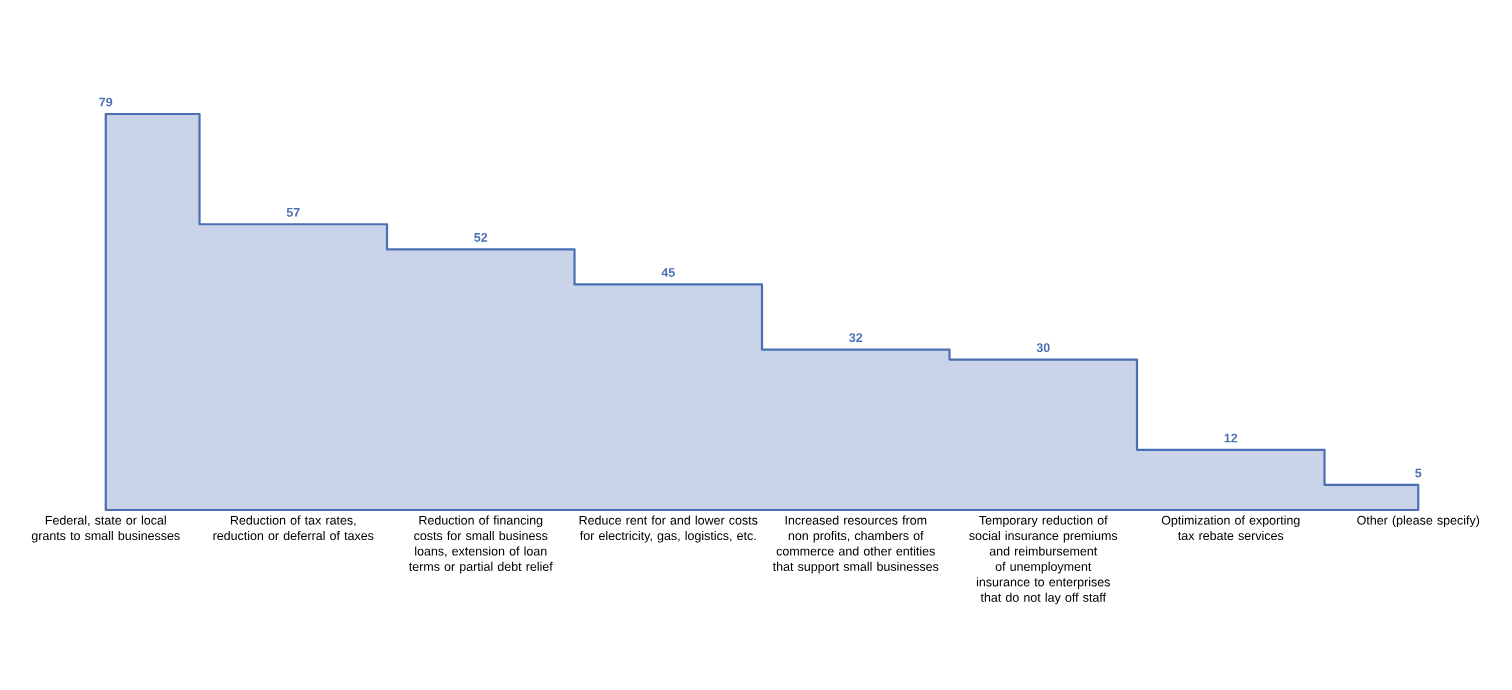 The width and height of the screenshot is (1512, 690). Describe the element at coordinates (668, 529) in the screenshot. I see `x-tick-label: Reduce rent for and lower costs for electricity, gas, logistics, etc.` at that location.